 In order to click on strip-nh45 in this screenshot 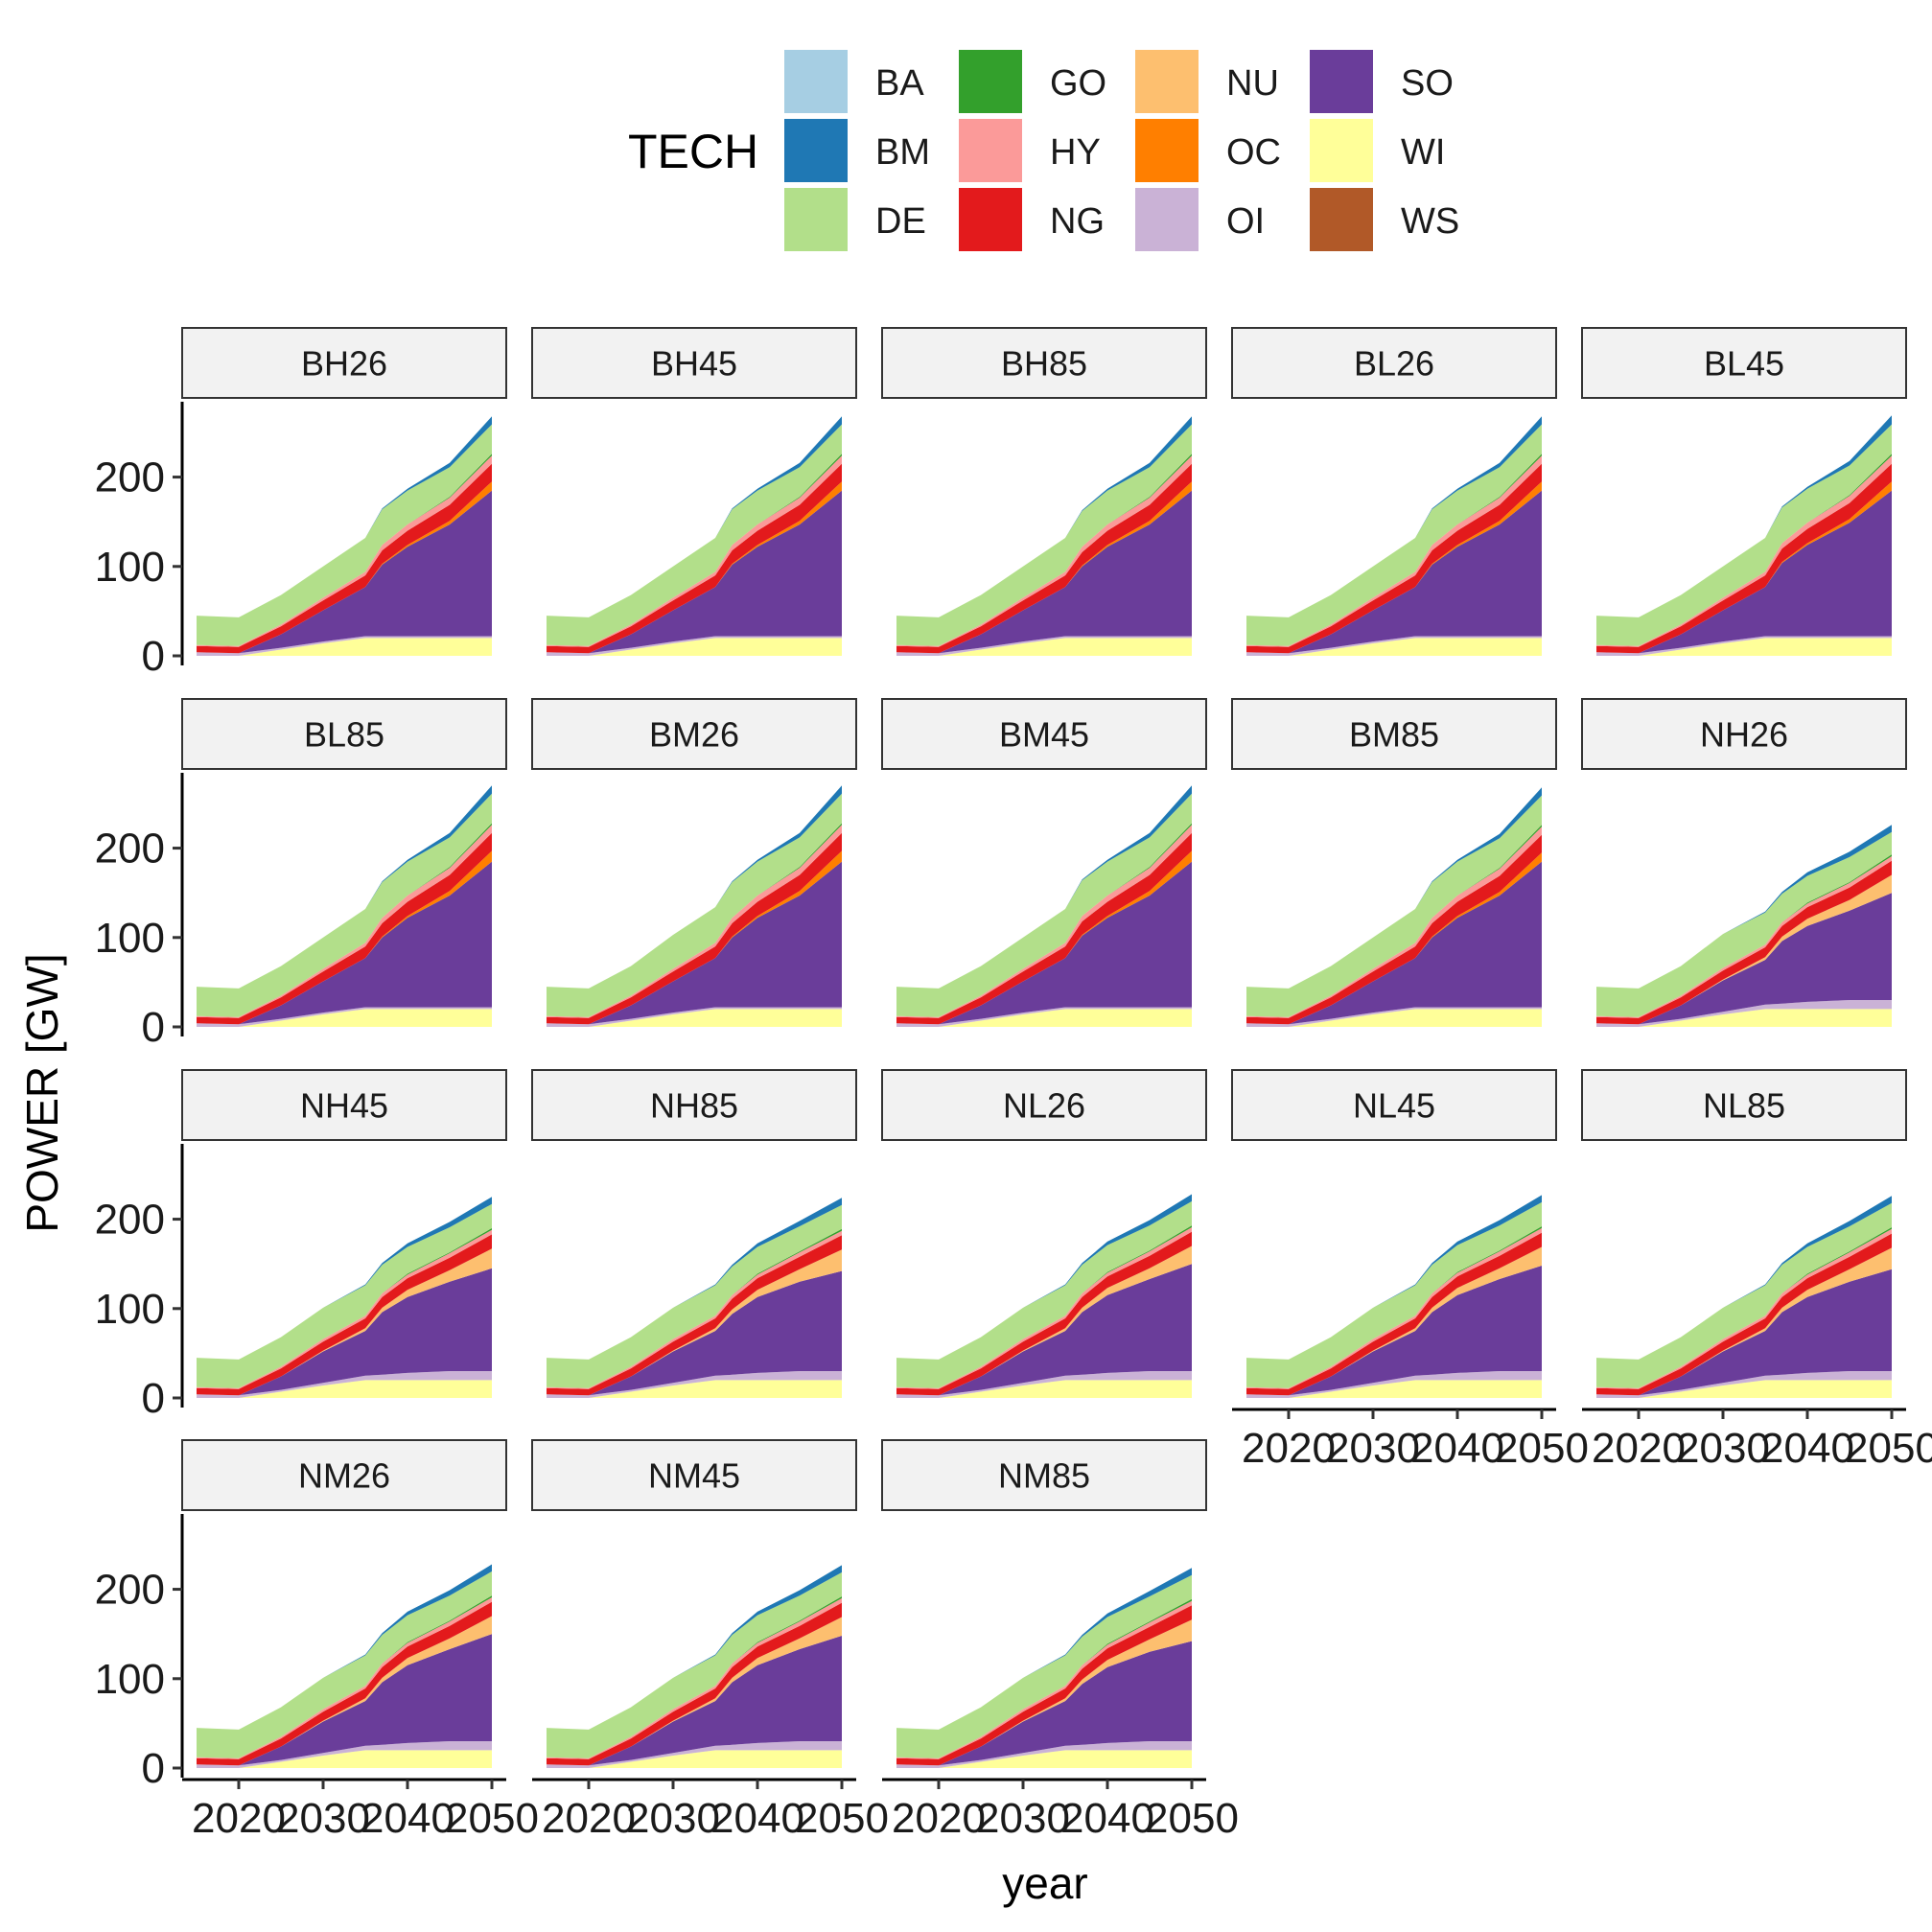, I will do `click(344, 1105)`.